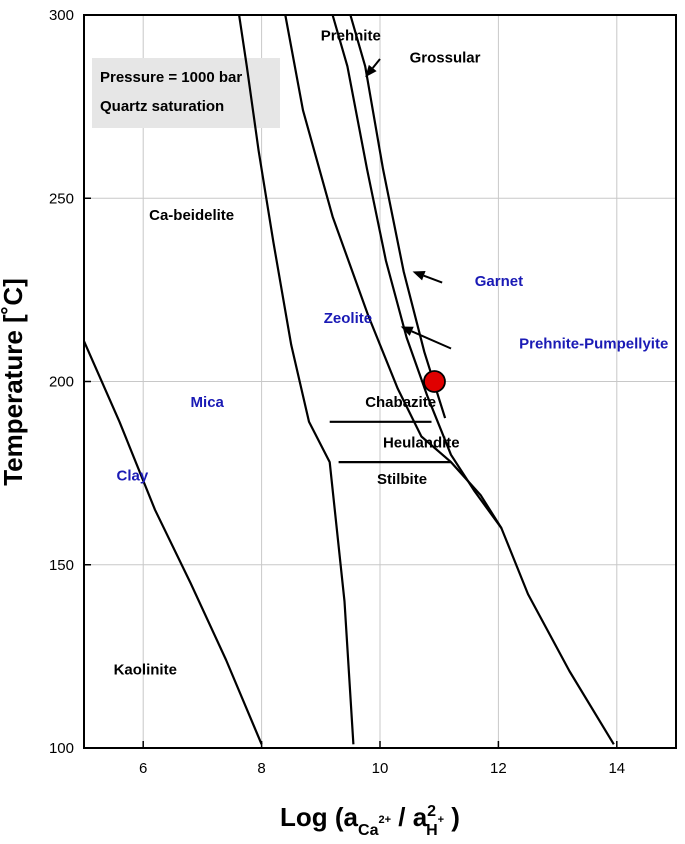 Image resolution: width=685 pixels, height=844 pixels. What do you see at coordinates (402, 479) in the screenshot?
I see `label-stilbite: Stilbite` at bounding box center [402, 479].